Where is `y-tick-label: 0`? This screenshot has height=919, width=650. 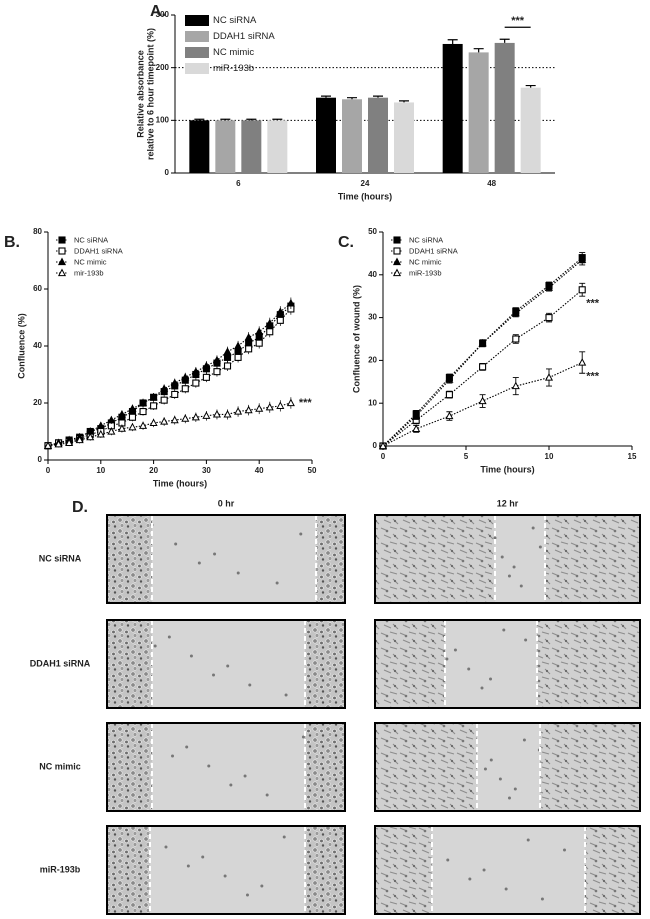 y-tick-label: 0 is located at coordinates (167, 172).